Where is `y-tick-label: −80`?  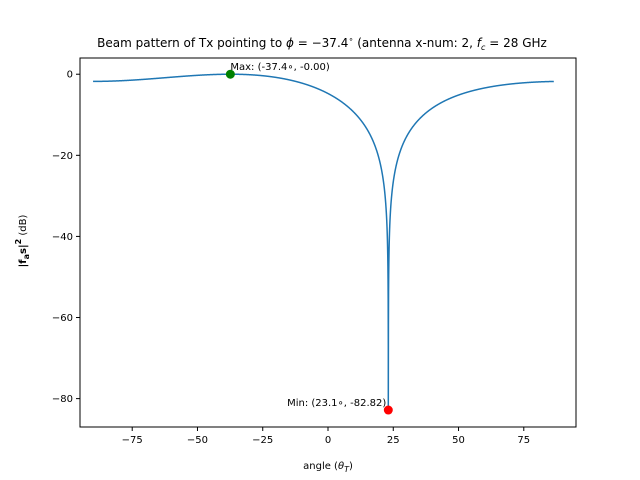
y-tick-label: −80 is located at coordinates (62, 399).